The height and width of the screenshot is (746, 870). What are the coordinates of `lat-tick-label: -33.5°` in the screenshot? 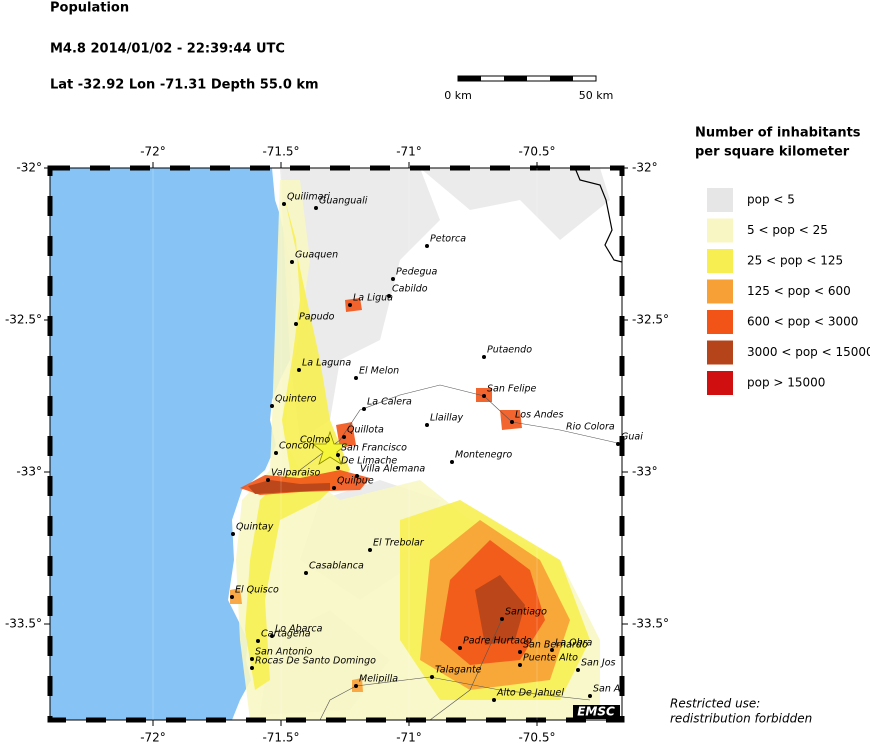 It's located at (650, 624).